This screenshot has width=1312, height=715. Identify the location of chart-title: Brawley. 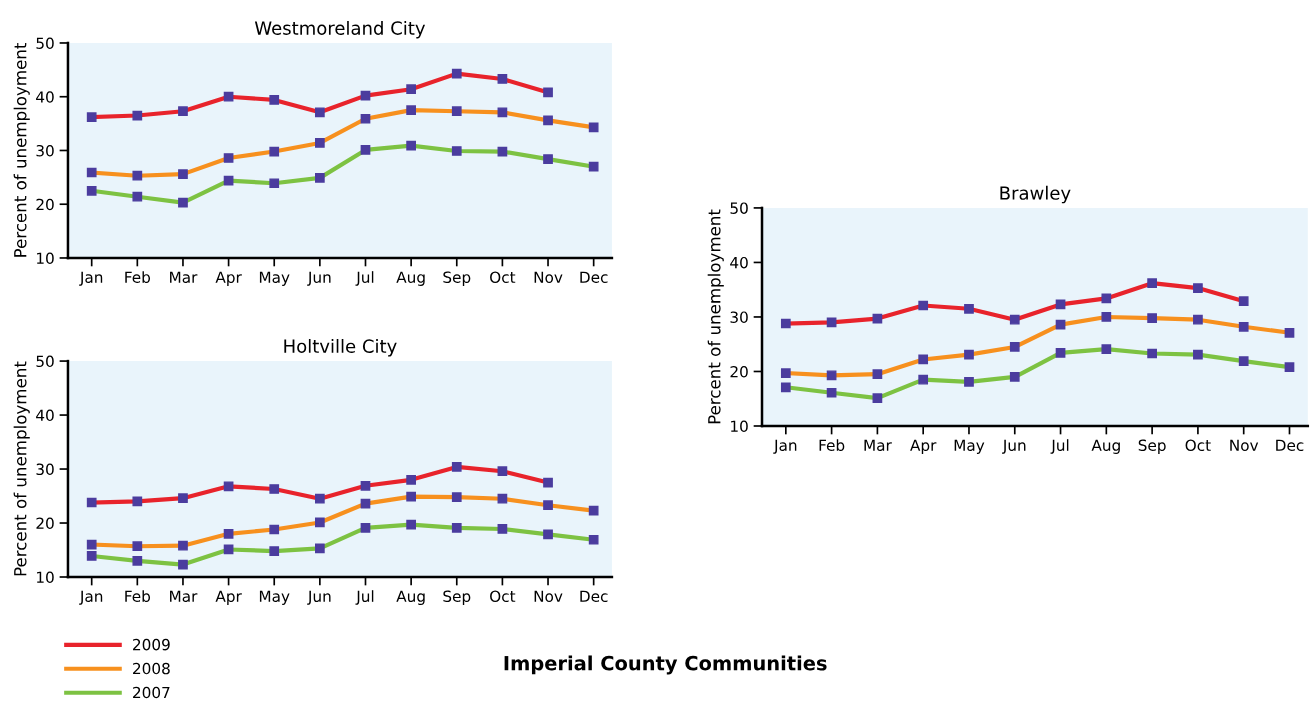
(1035, 194).